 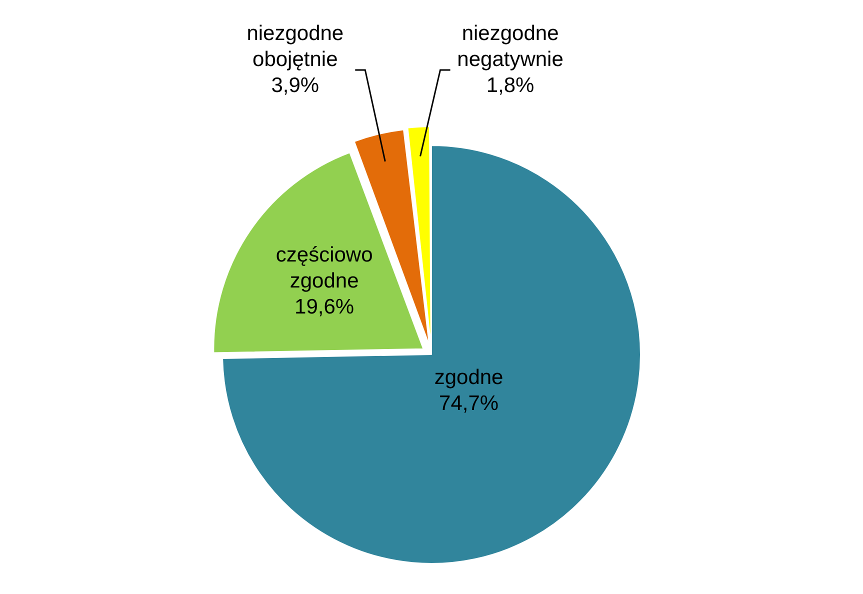 What do you see at coordinates (324, 267) in the screenshot?
I see `slice-label: częściowo zgodne` at bounding box center [324, 267].